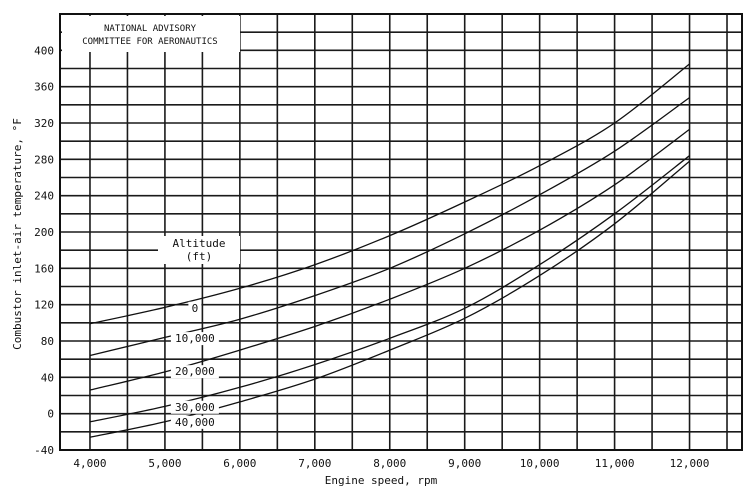  What do you see at coordinates (199, 243) in the screenshot?
I see `legend-title-line-1: Altitude` at bounding box center [199, 243].